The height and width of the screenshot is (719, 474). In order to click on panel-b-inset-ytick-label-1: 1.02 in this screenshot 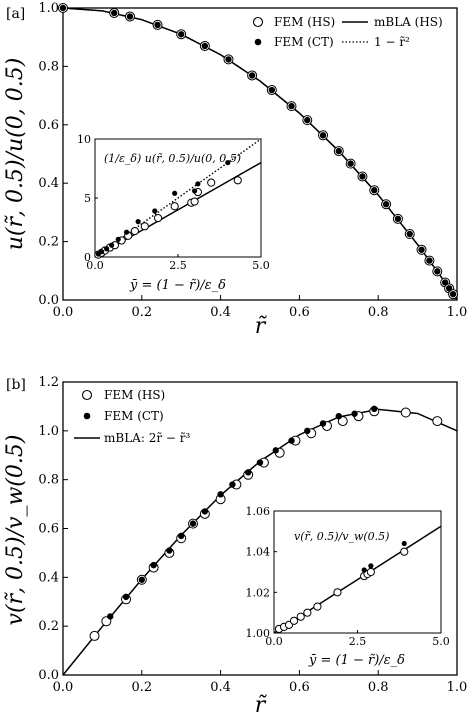, I will do `click(258, 592)`.